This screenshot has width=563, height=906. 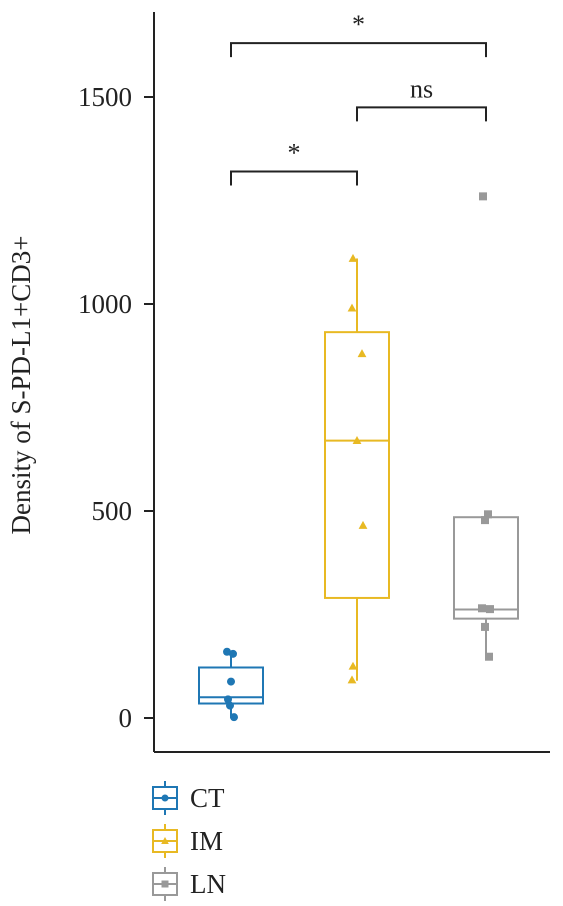 I want to click on y-ticks: 0 500 1000 1500, so click(x=116, y=407).